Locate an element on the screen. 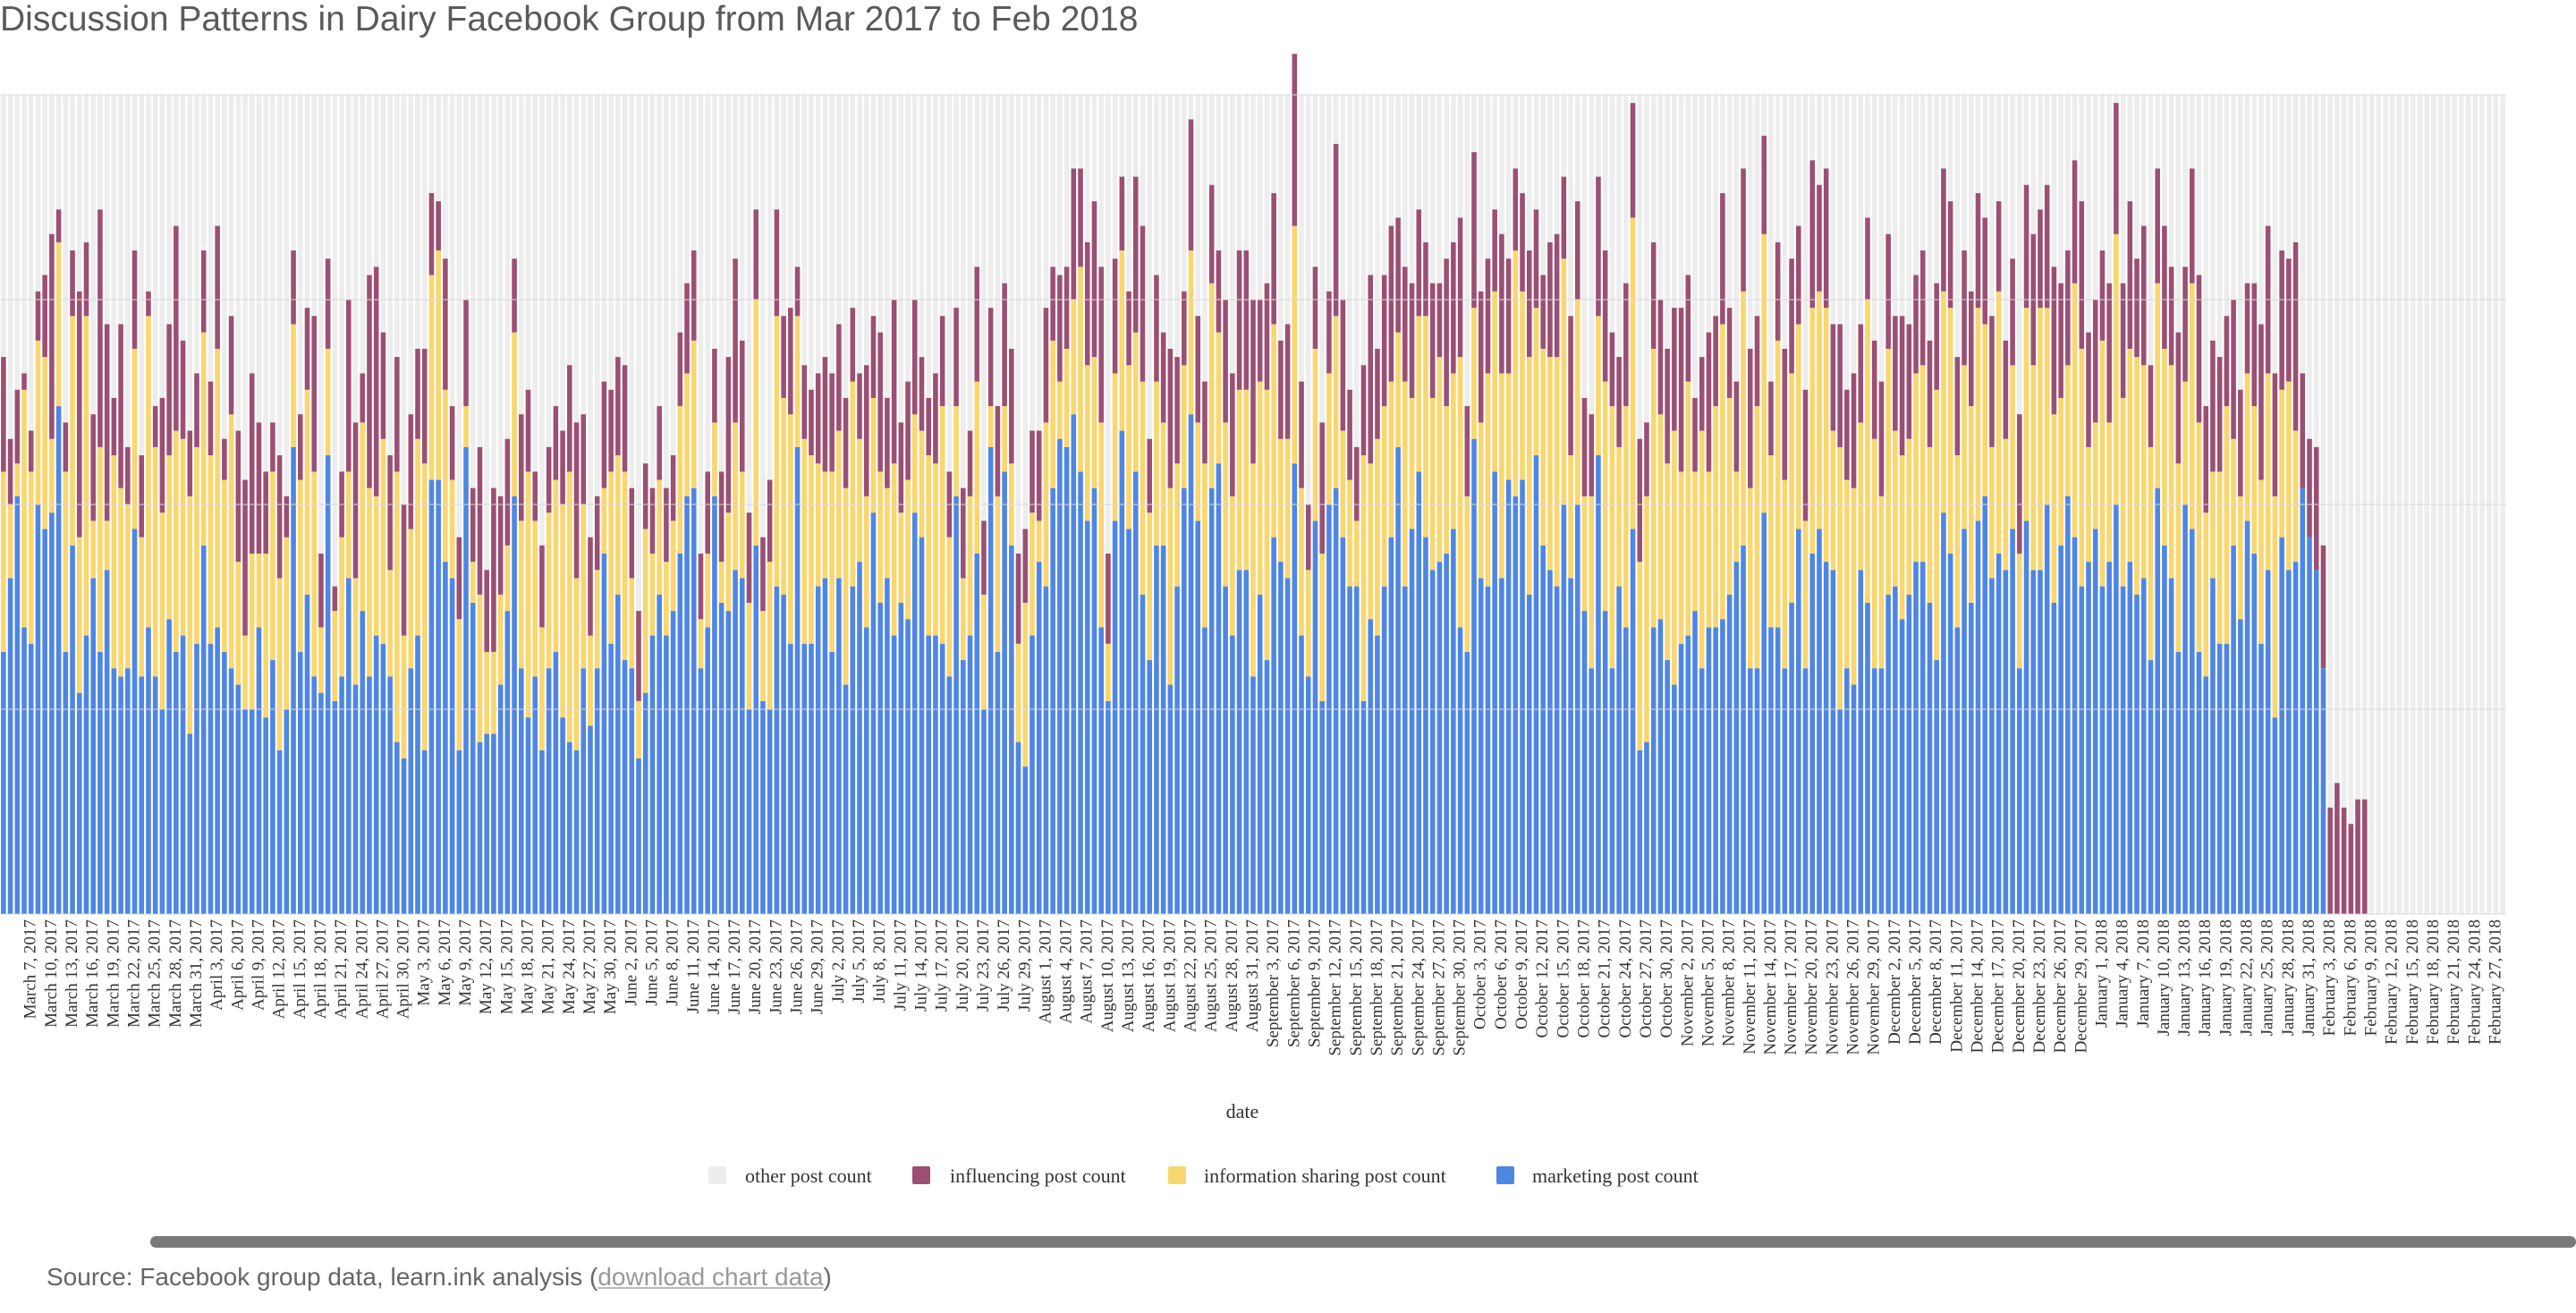 The height and width of the screenshot is (1313, 2576). x-tick-label: July 5, 2017 is located at coordinates (859, 961).